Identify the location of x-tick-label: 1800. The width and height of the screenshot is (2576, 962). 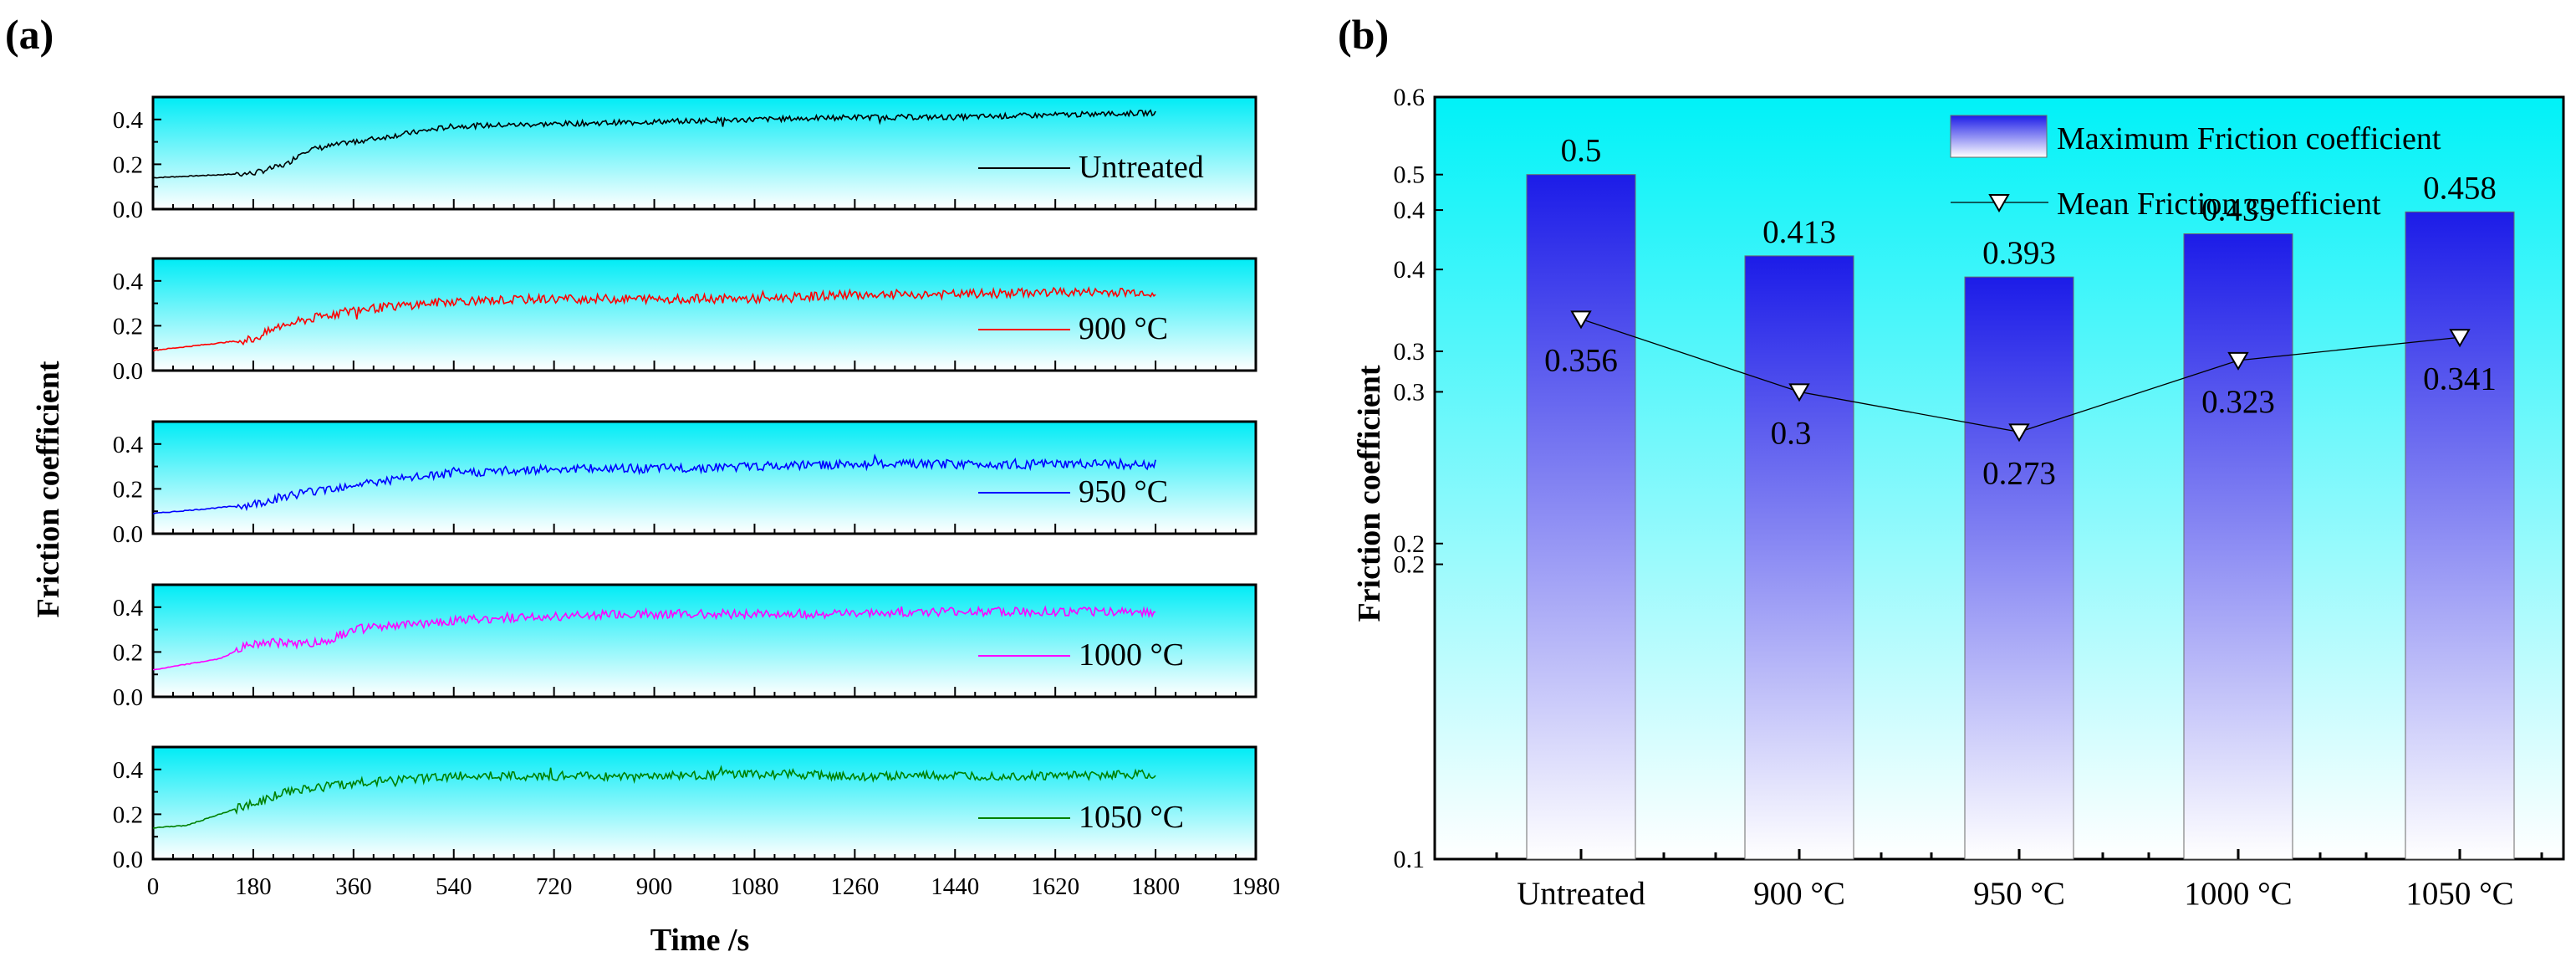
(1155, 886).